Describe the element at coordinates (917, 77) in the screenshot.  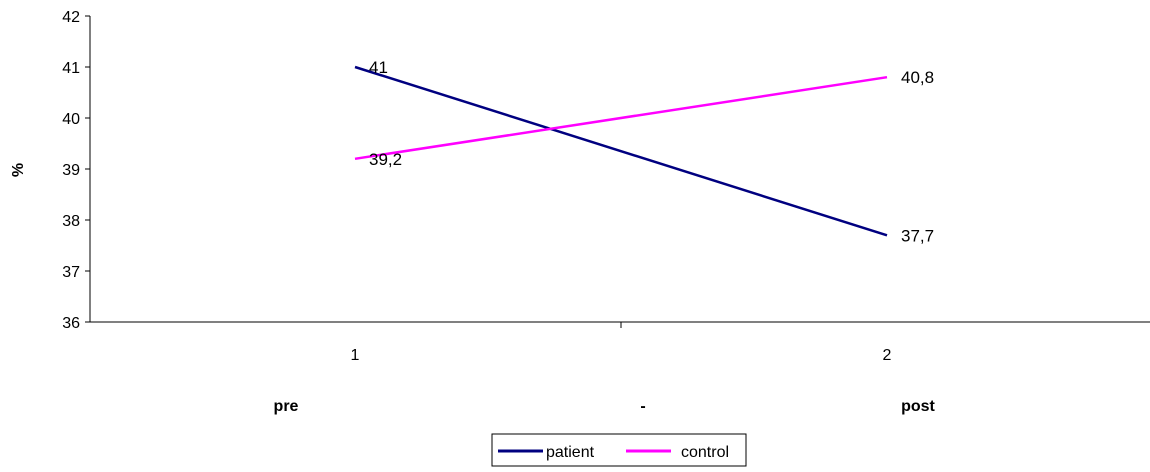
I see `data-label-control: 40,8` at that location.